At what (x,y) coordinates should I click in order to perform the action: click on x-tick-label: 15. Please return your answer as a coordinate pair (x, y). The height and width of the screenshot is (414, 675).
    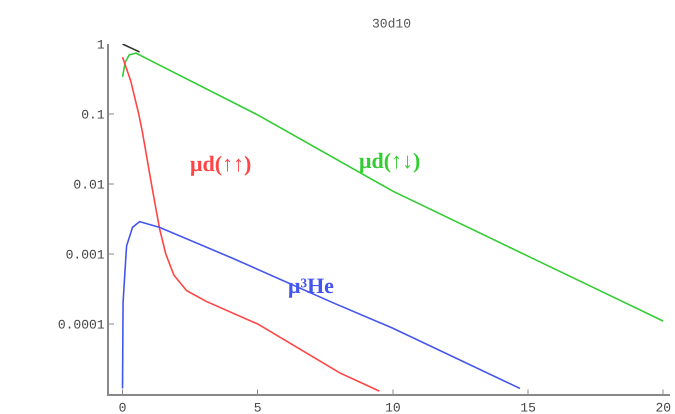
    Looking at the image, I should click on (528, 407).